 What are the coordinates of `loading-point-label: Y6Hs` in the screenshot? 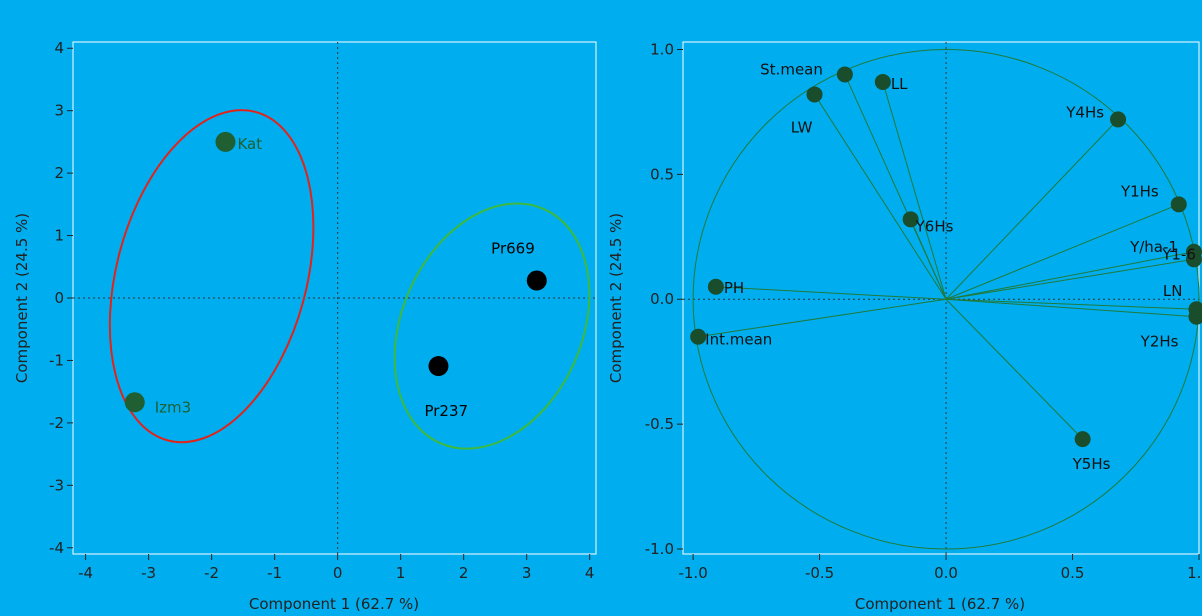 It's located at (934, 226).